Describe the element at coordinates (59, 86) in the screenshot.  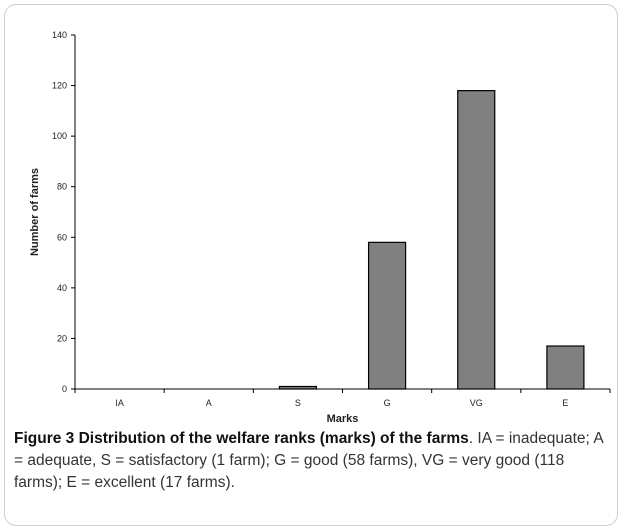
I see `y-tick-label: 120` at that location.